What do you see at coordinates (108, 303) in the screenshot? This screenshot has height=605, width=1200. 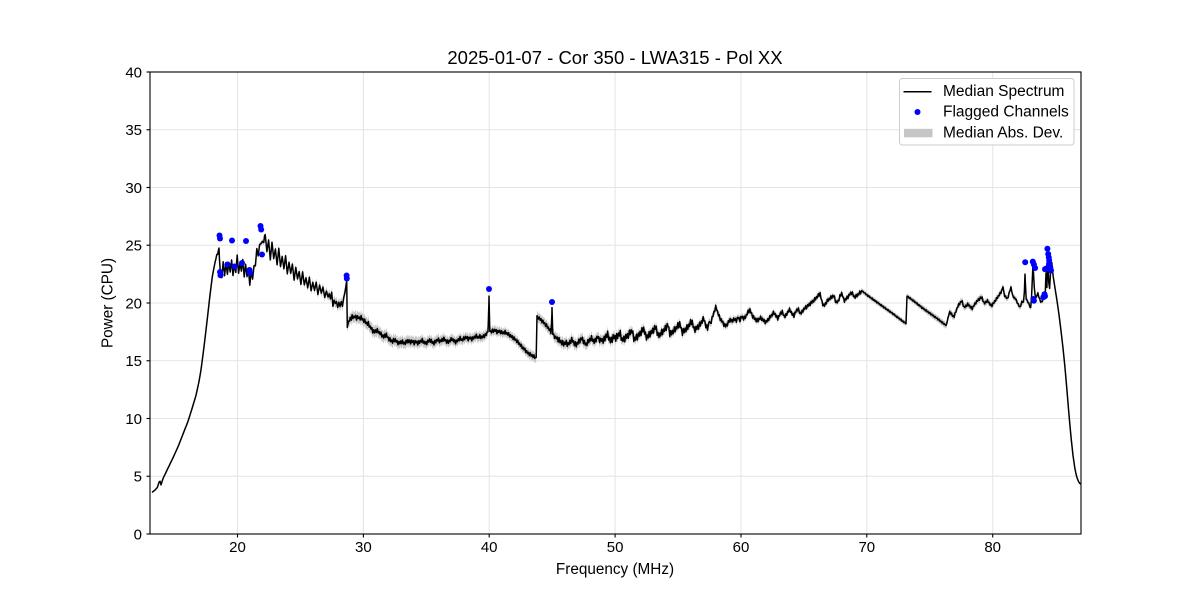 I see `svg-text: Power (CPU)` at bounding box center [108, 303].